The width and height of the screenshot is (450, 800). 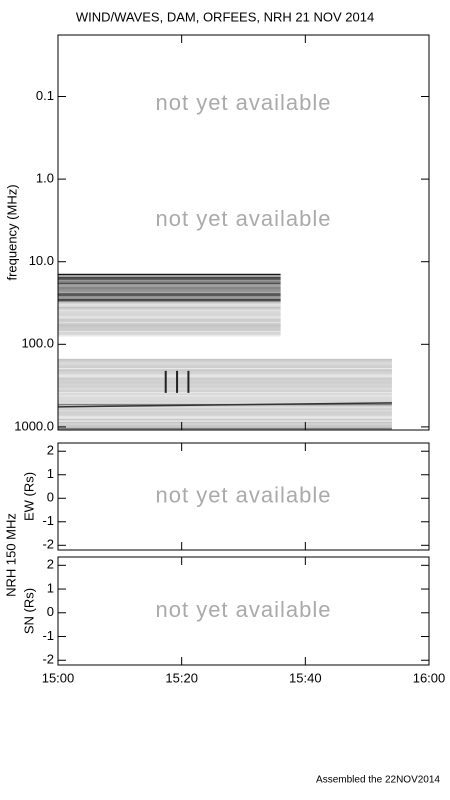 I want to click on nrh-label: NRH 150 MHz, so click(x=10, y=555).